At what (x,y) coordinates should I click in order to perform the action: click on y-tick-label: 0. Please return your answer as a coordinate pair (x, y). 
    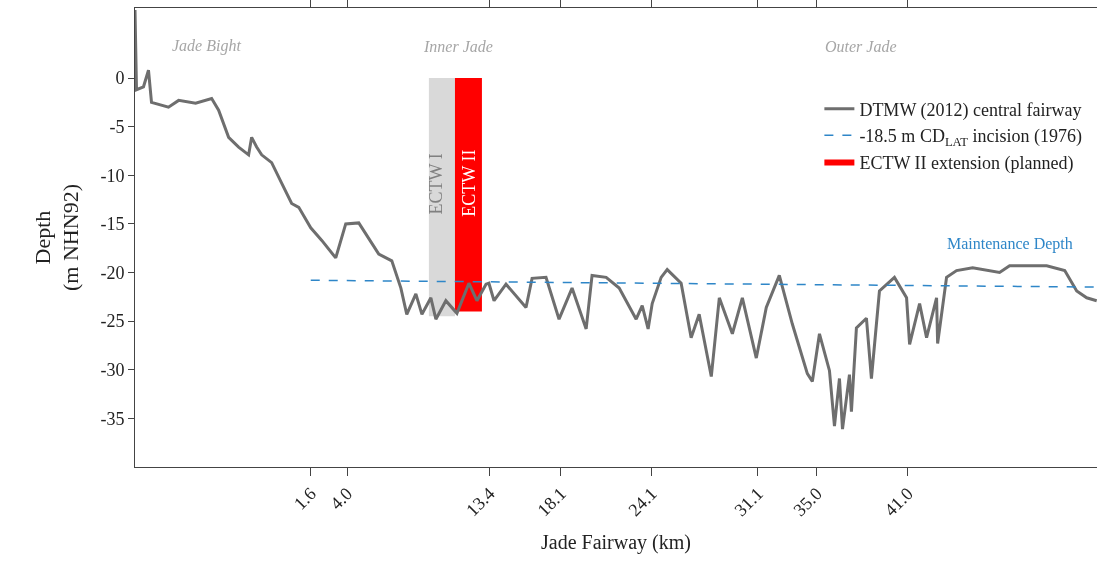
    Looking at the image, I should click on (120, 78).